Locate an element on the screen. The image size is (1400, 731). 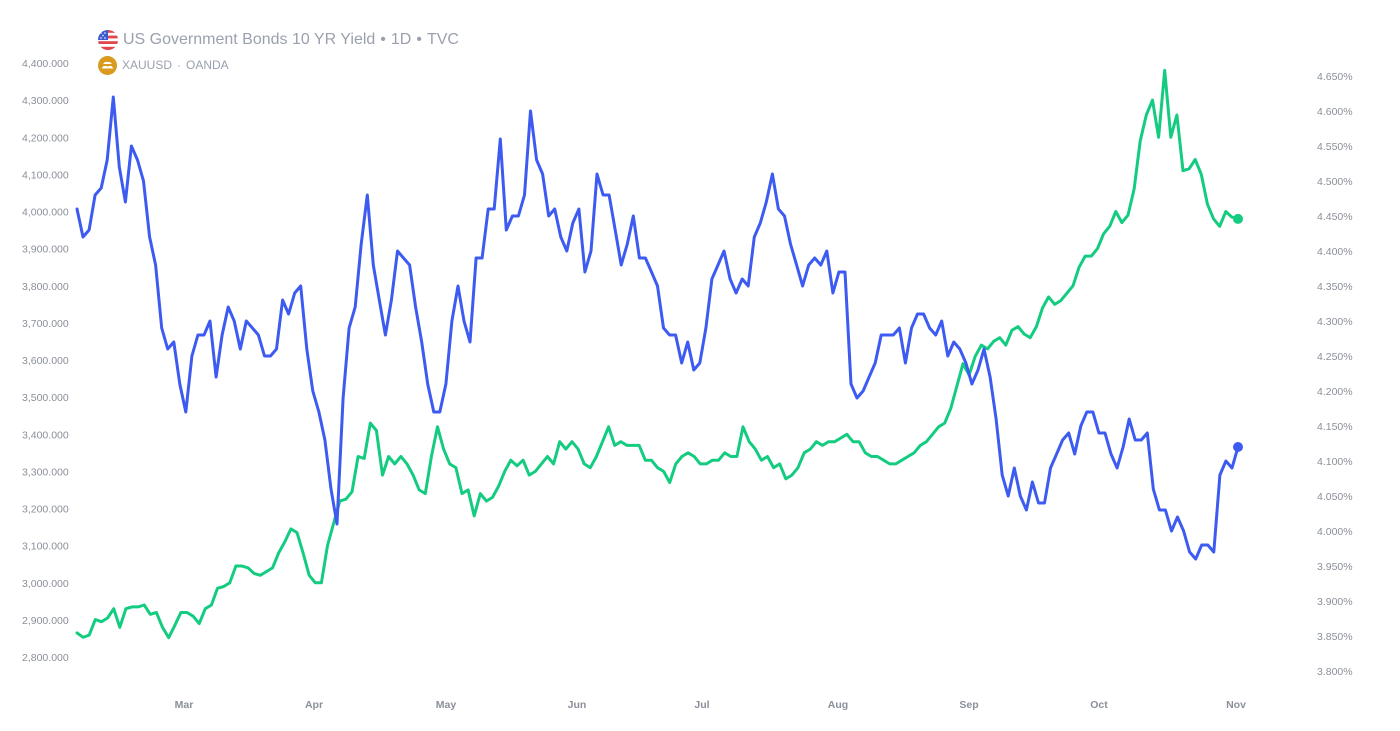
legend-secondary-row: XAUUSD · OANDA is located at coordinates (278, 65).